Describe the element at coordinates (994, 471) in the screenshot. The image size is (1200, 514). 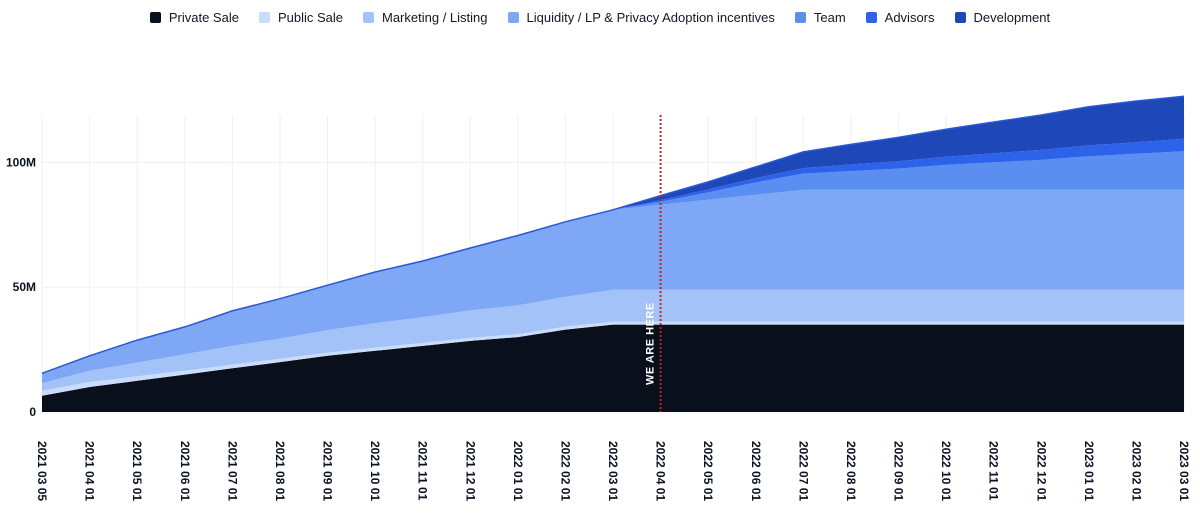
I see `x-tick-label: 2022 11 01` at that location.